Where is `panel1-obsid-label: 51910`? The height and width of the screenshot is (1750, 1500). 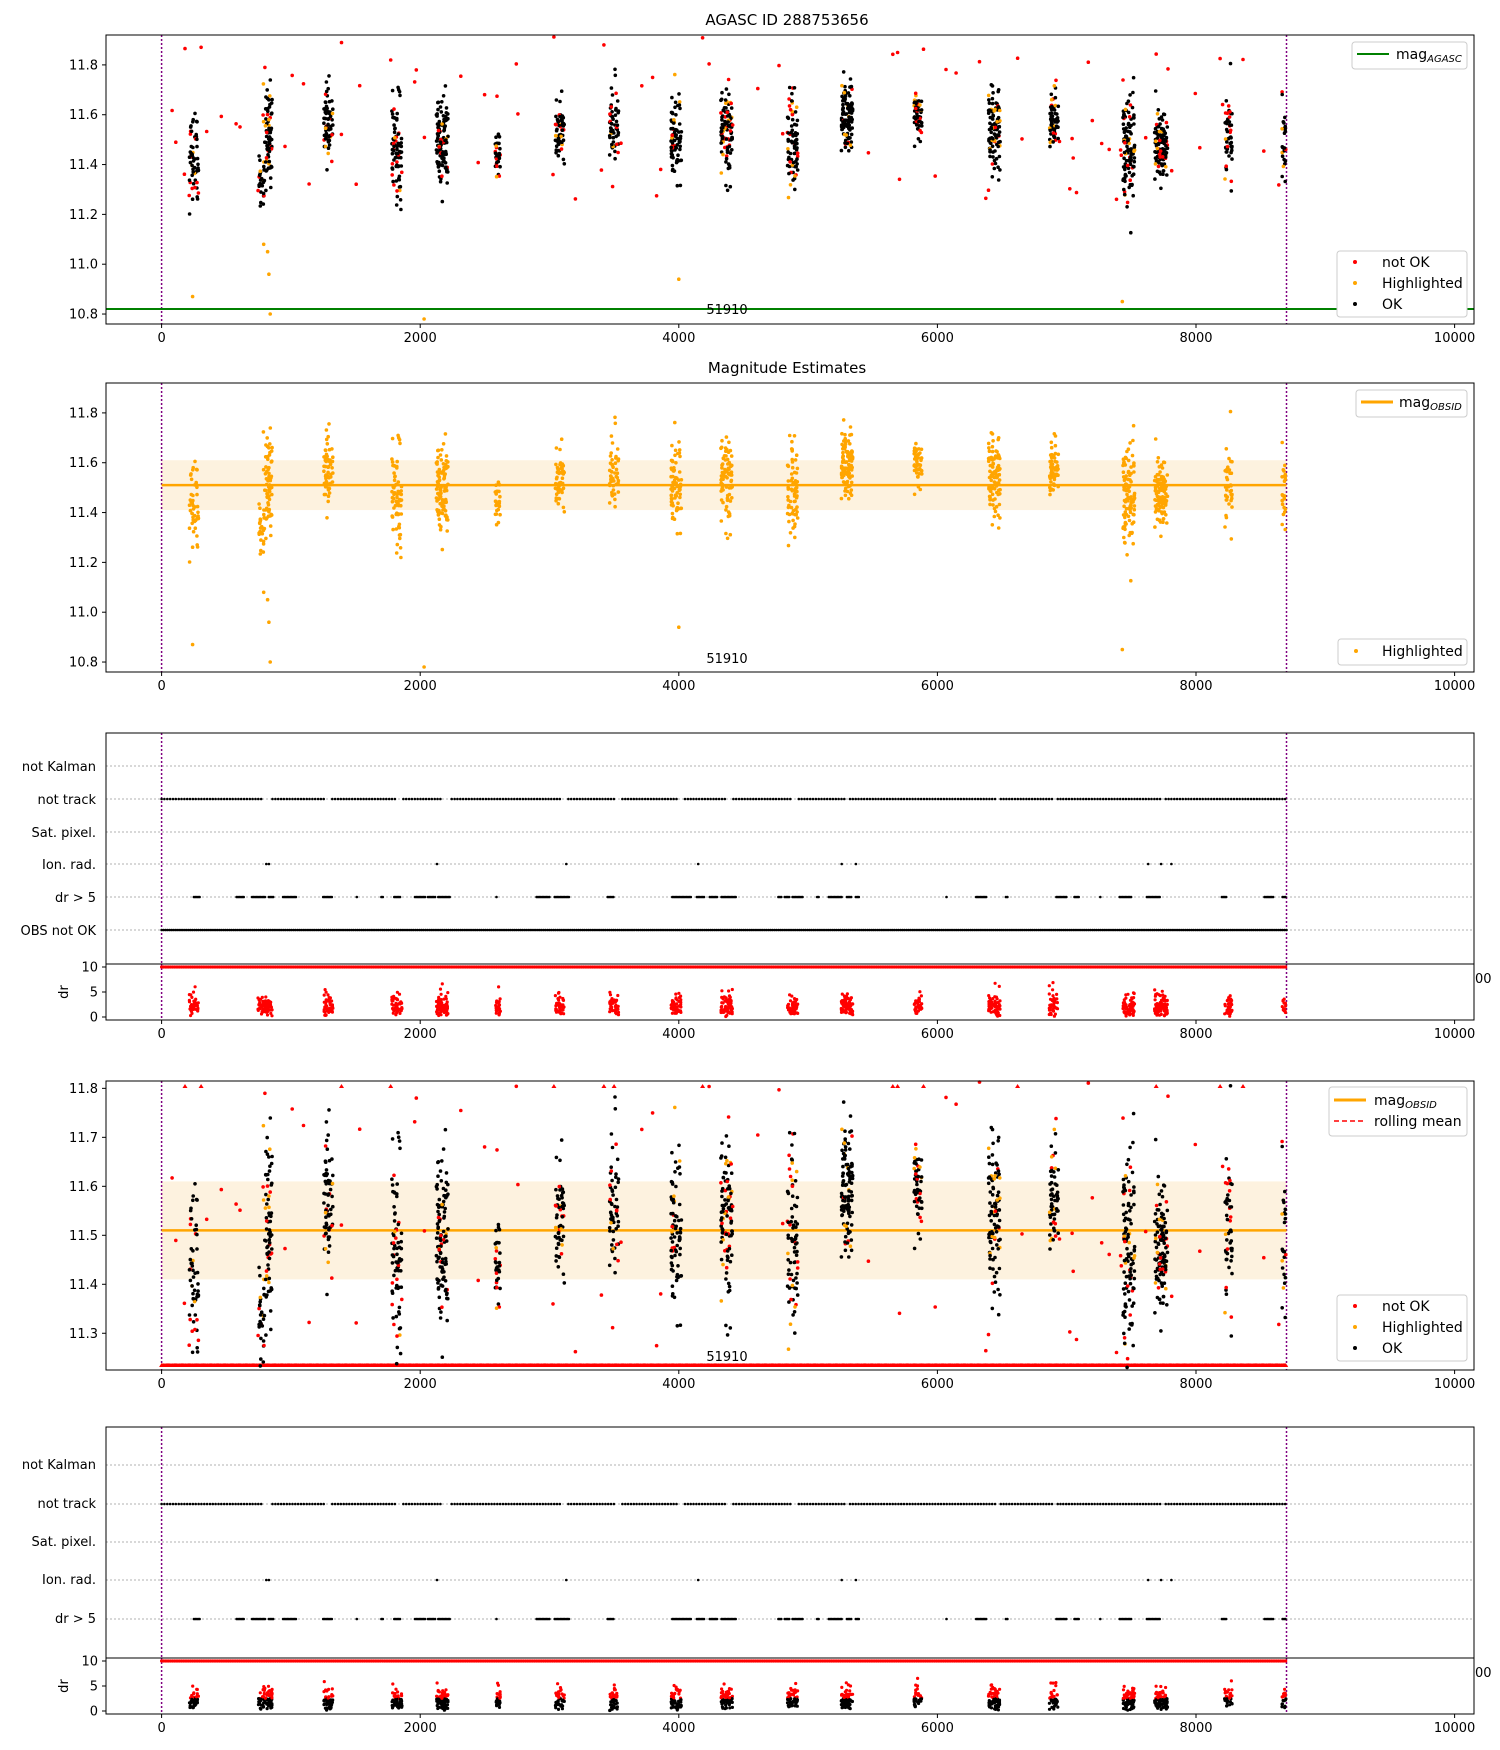
panel1-obsid-label: 51910 is located at coordinates (726, 310).